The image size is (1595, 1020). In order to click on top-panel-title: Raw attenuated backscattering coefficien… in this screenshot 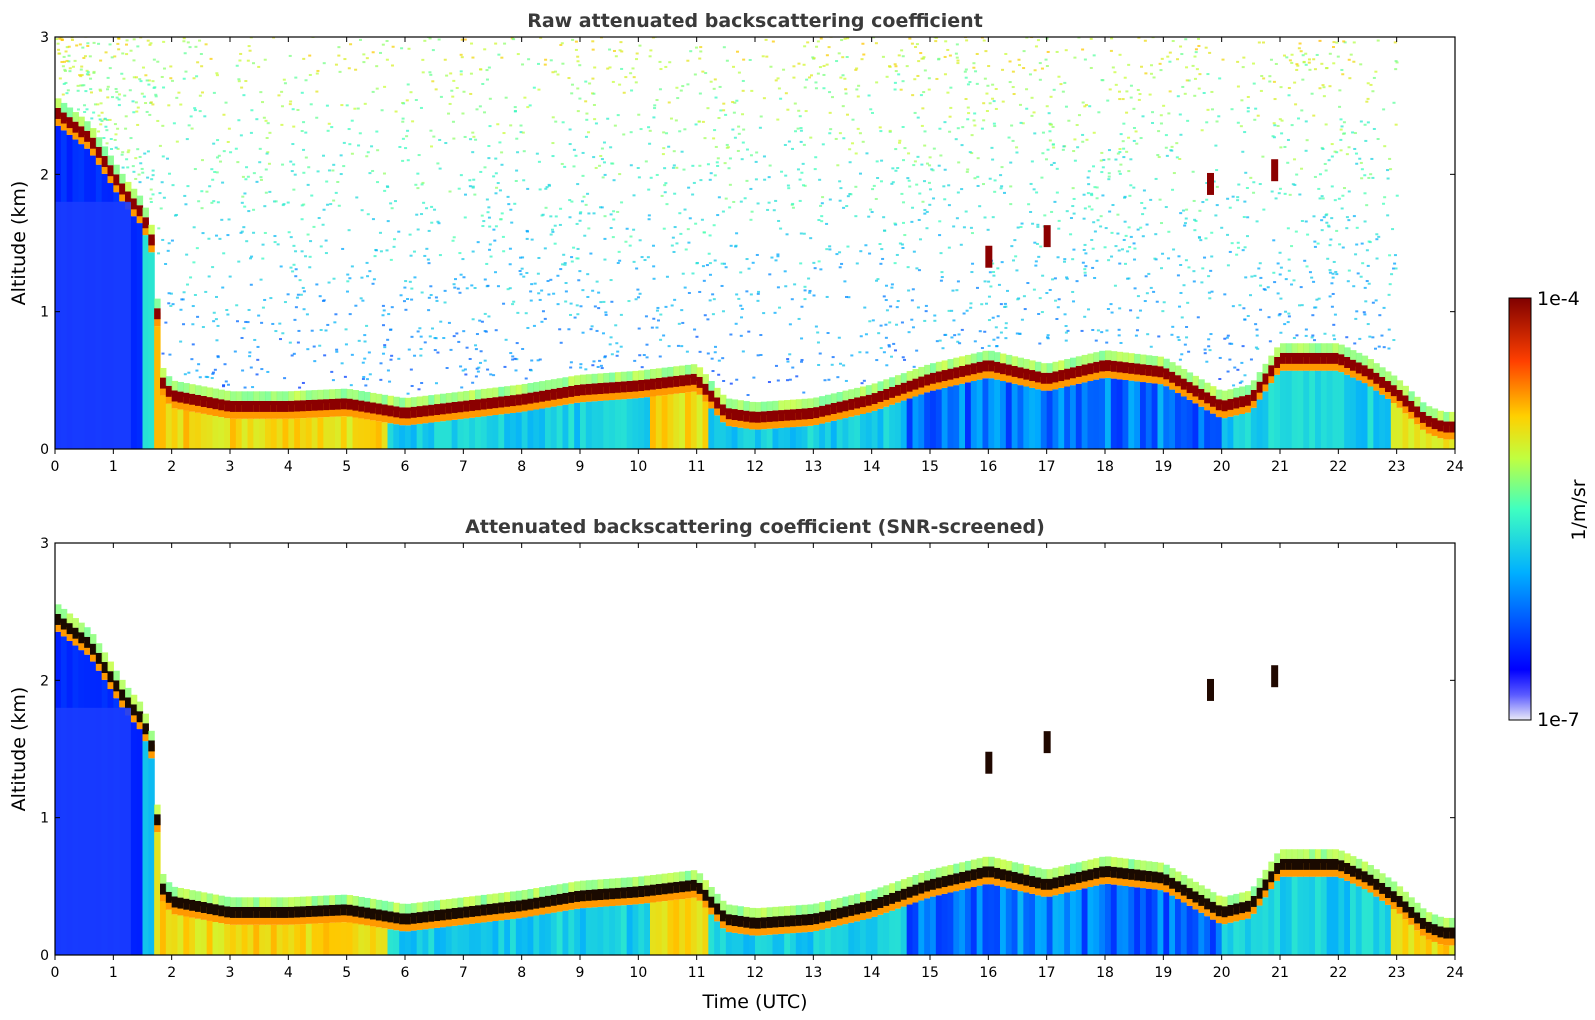, I will do `click(755, 21)`.